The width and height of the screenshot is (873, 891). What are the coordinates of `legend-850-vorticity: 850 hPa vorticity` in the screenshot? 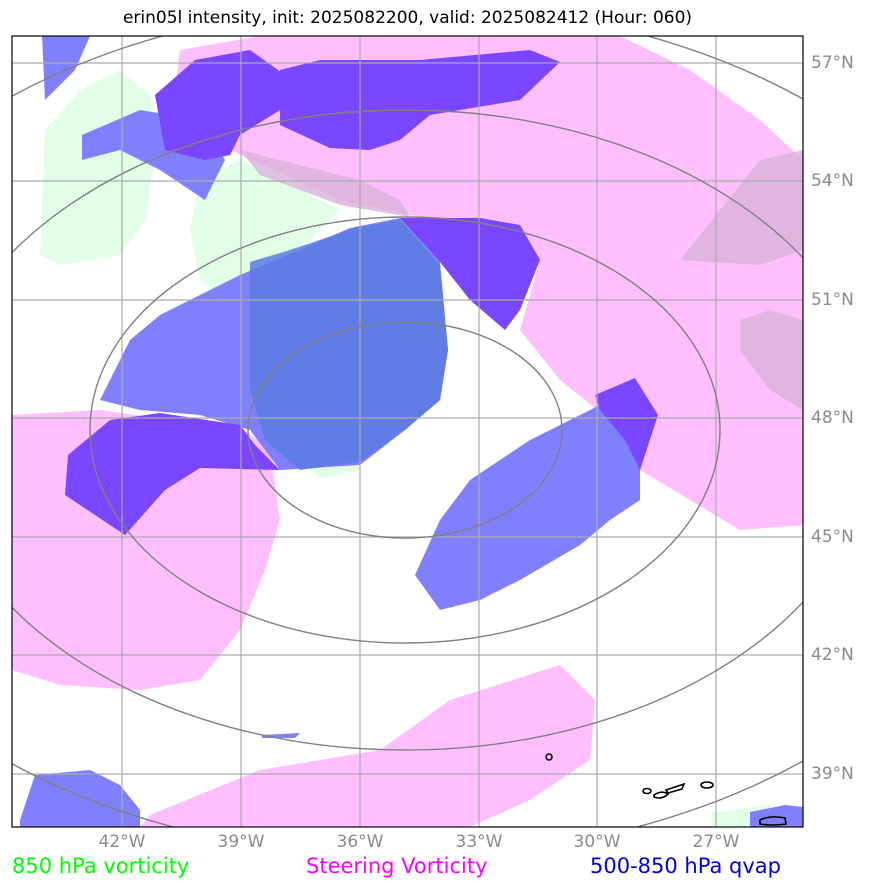 It's located at (101, 866).